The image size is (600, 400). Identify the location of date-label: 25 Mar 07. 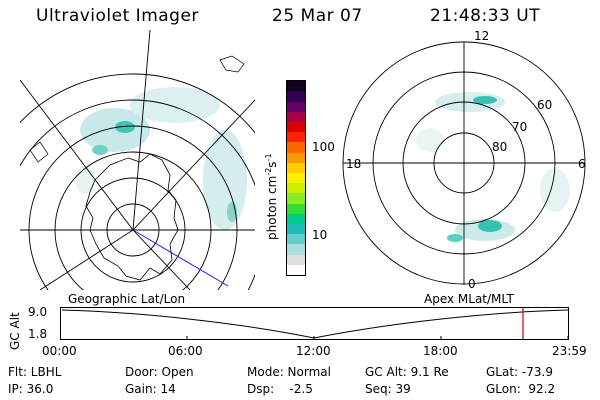
(317, 16).